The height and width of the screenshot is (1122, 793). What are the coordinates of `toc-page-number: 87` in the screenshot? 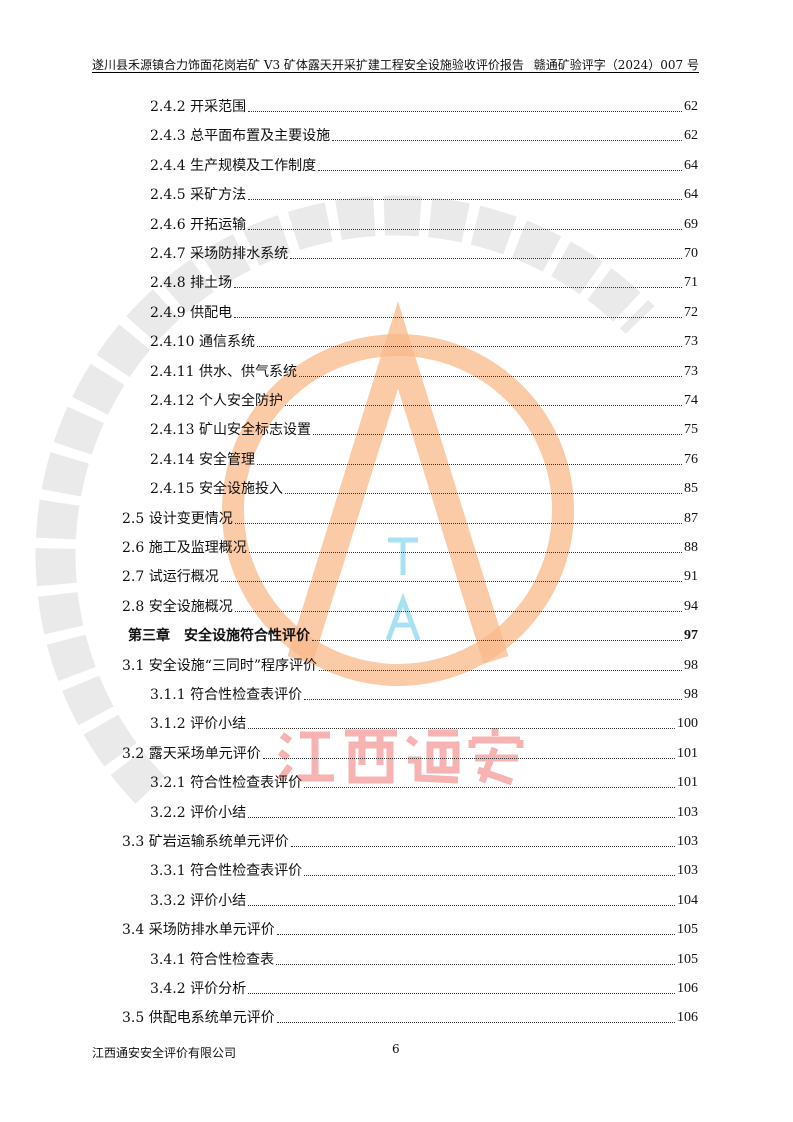 It's located at (691, 518).